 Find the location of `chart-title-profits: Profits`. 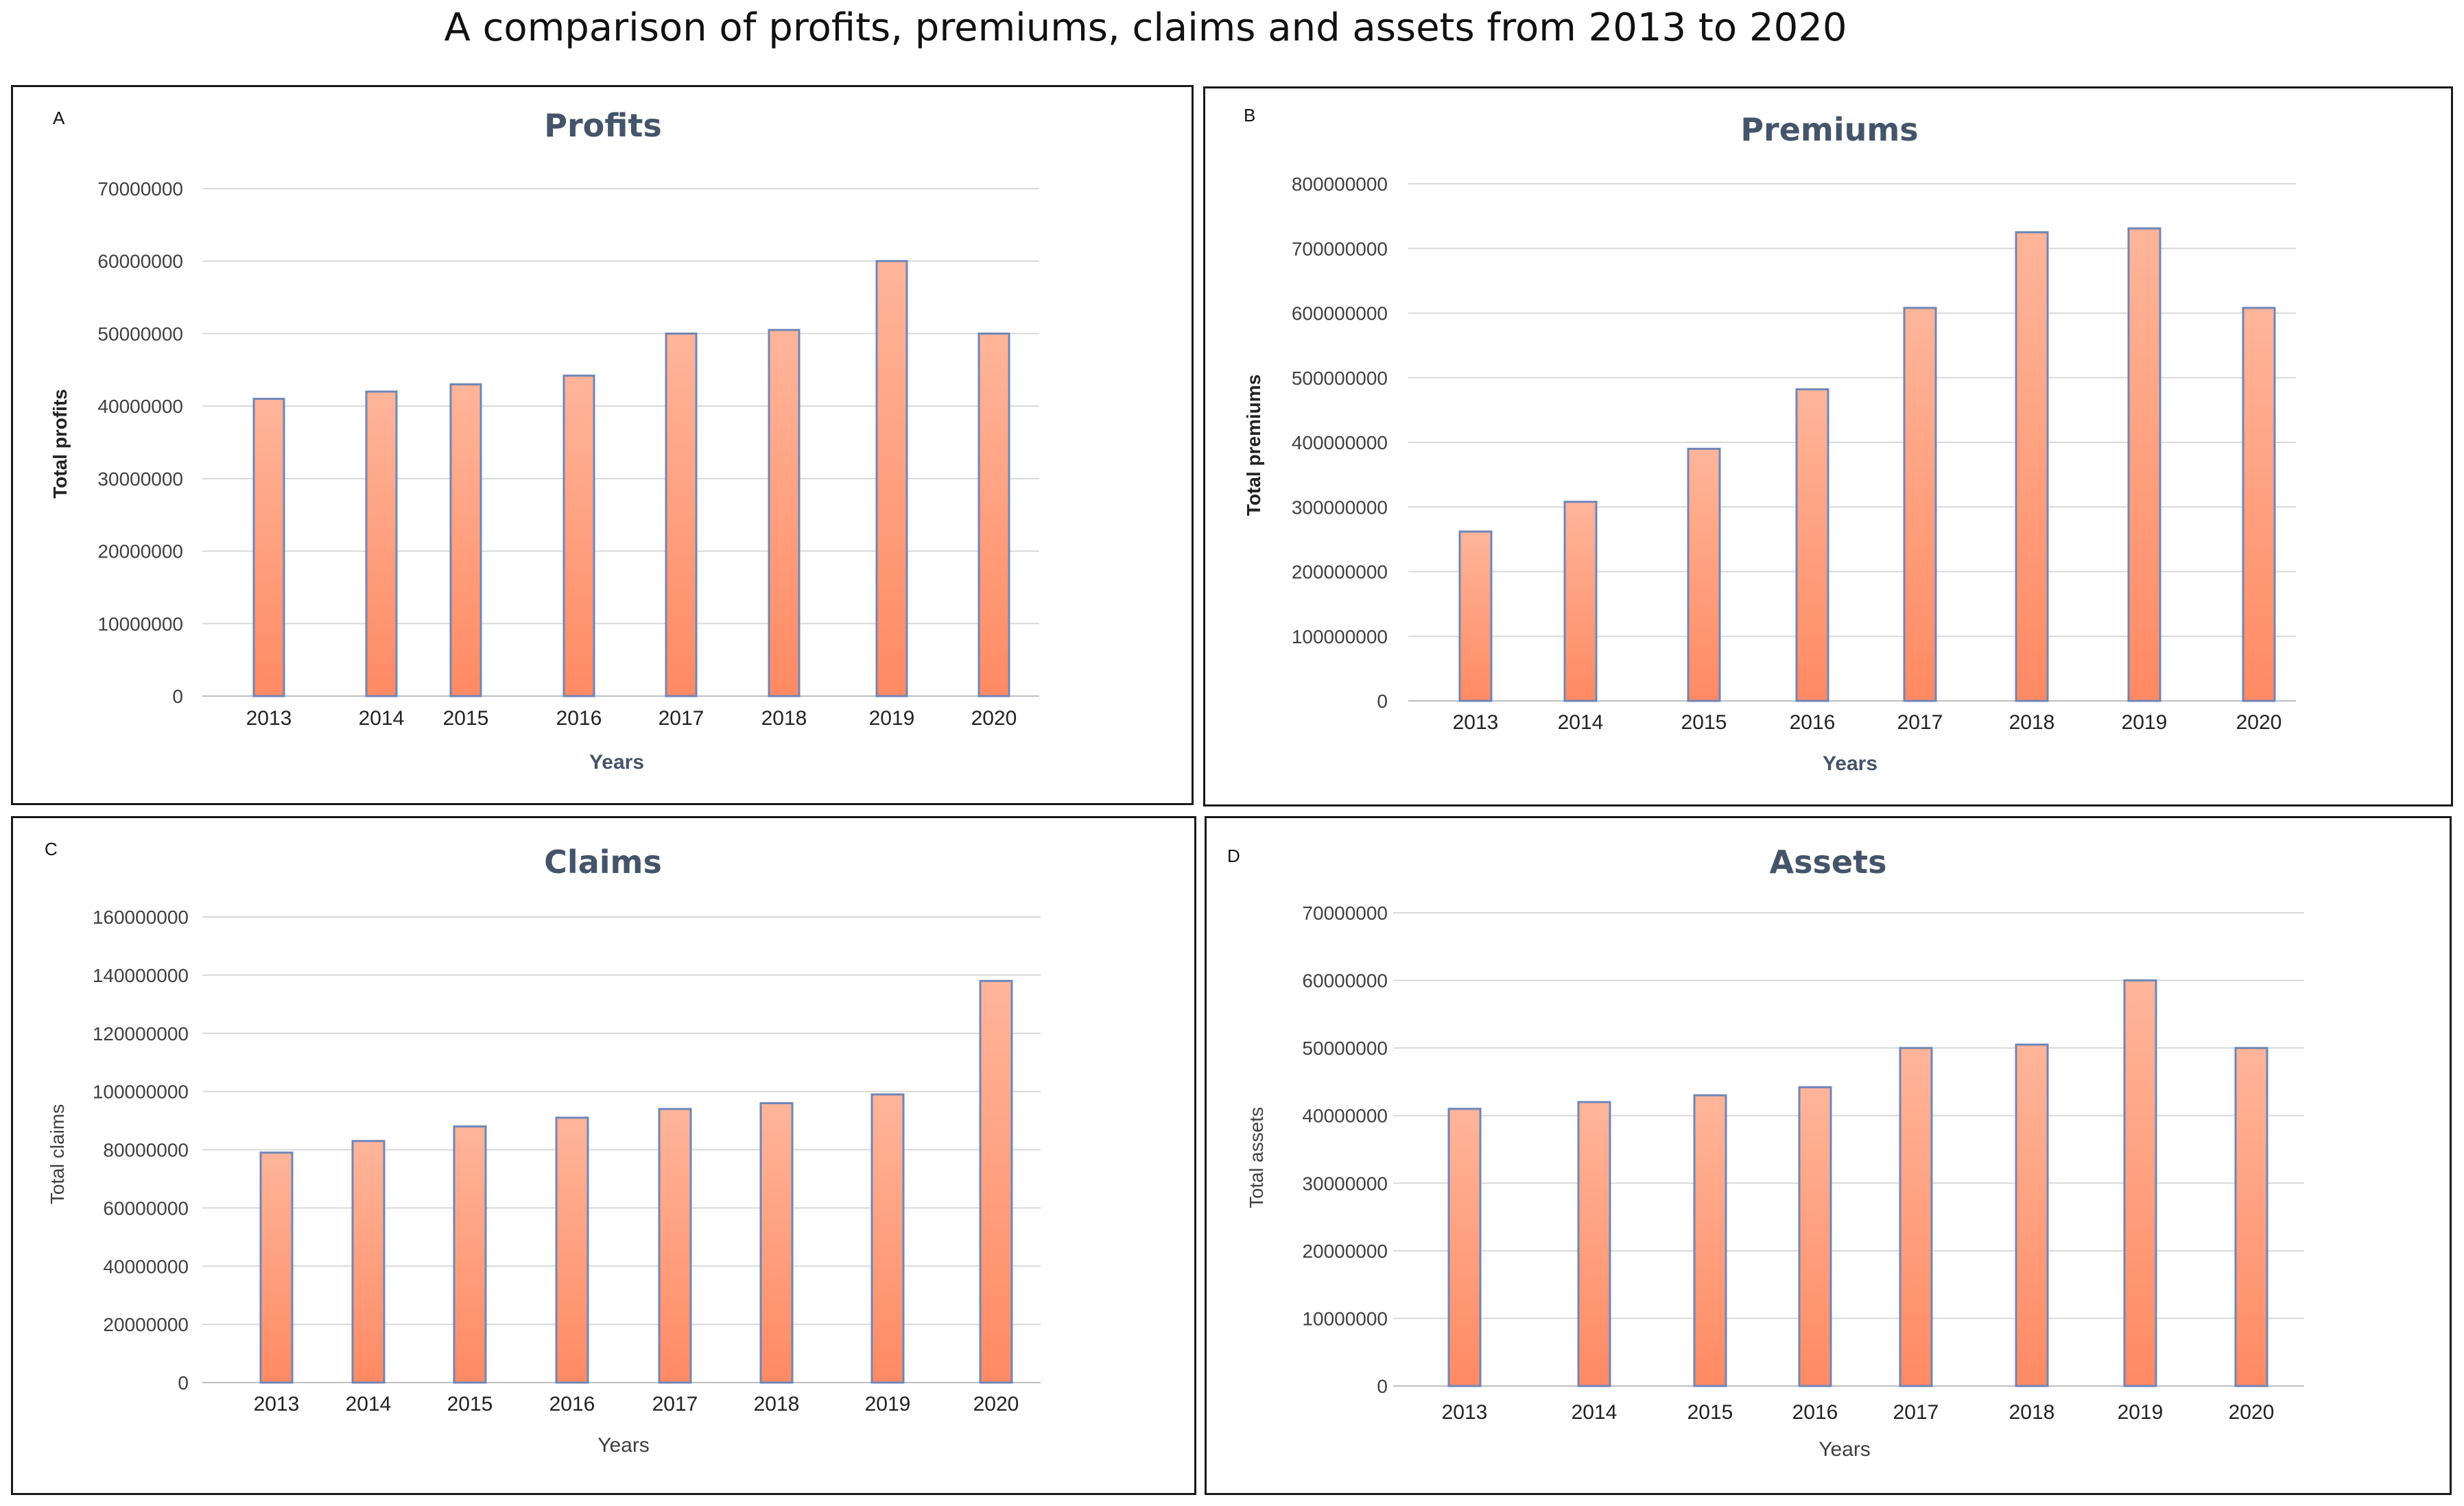

chart-title-profits: Profits is located at coordinates (602, 125).